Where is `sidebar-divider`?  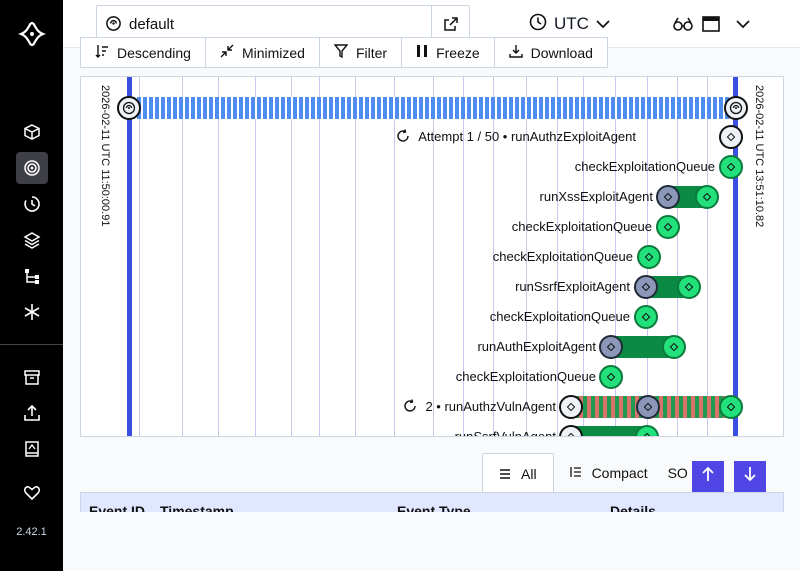 sidebar-divider is located at coordinates (31, 344).